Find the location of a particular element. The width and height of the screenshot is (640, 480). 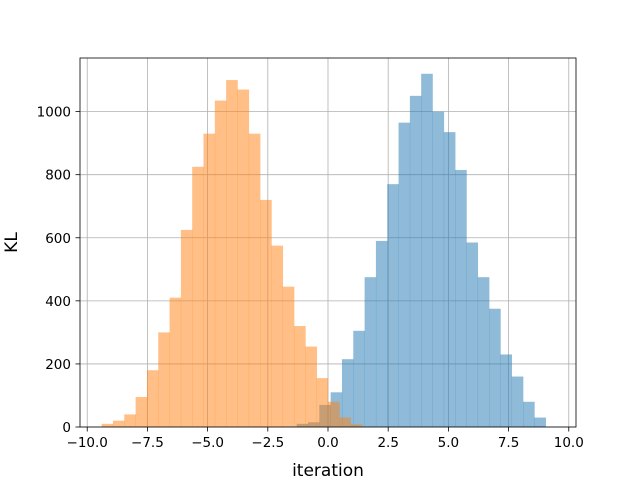

y-tick-label: 800 is located at coordinates (58, 176).